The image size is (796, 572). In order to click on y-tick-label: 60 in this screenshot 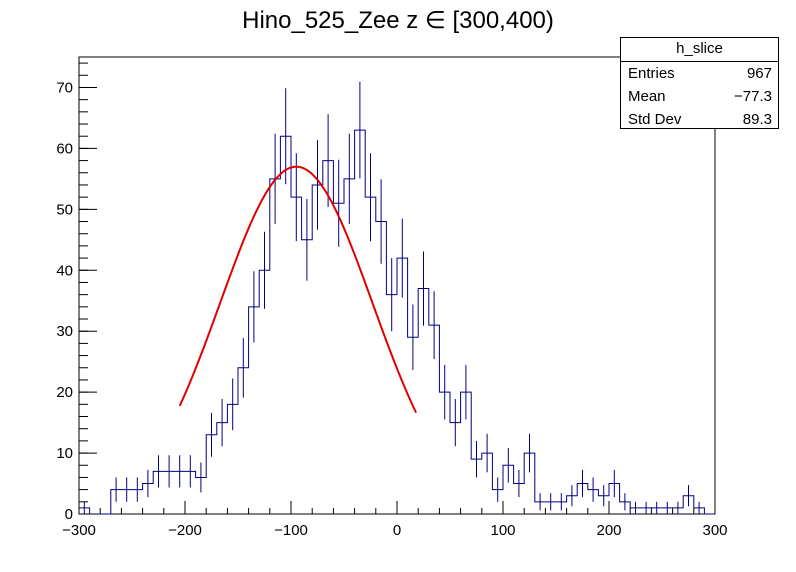, I will do `click(64, 148)`.